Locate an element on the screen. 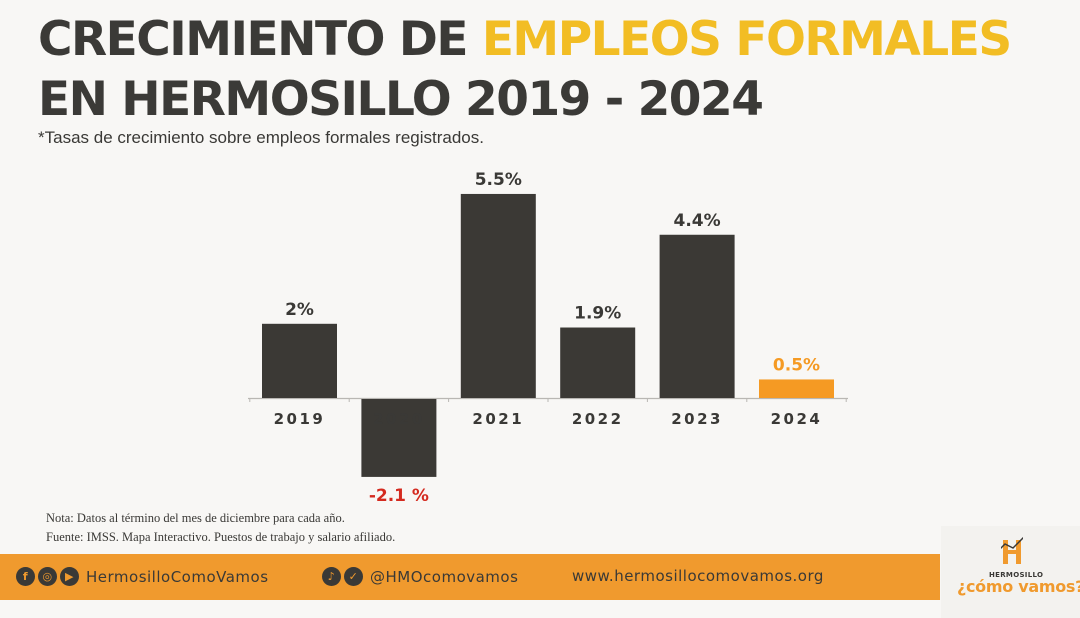 The image size is (1080, 618). social-group-main: f ◎ ▶ HermosilloComoVamos is located at coordinates (142, 576).